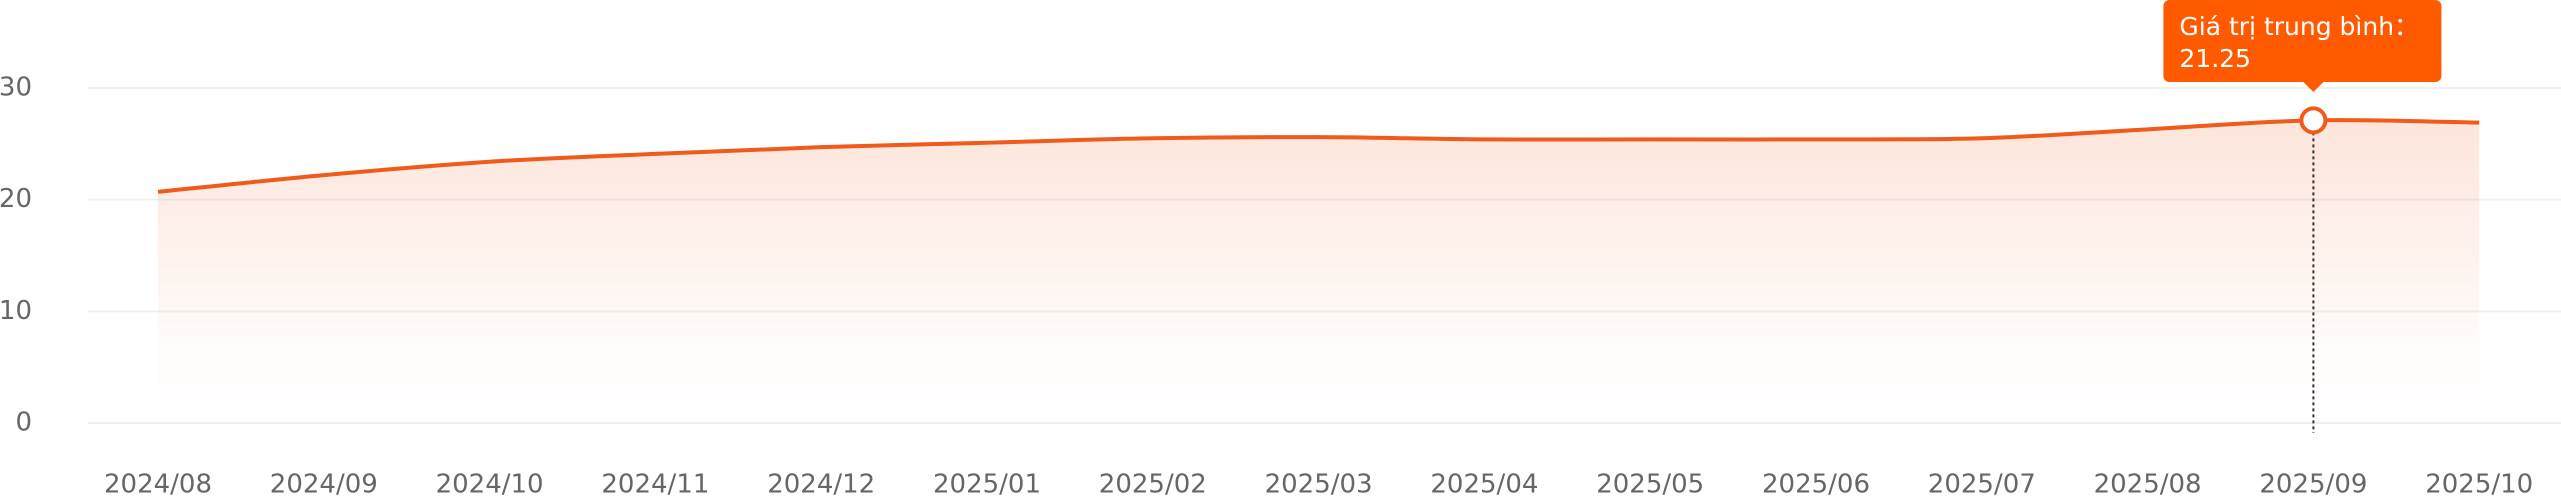  I want to click on x-tick-label: 2025/03, so click(1319, 485).